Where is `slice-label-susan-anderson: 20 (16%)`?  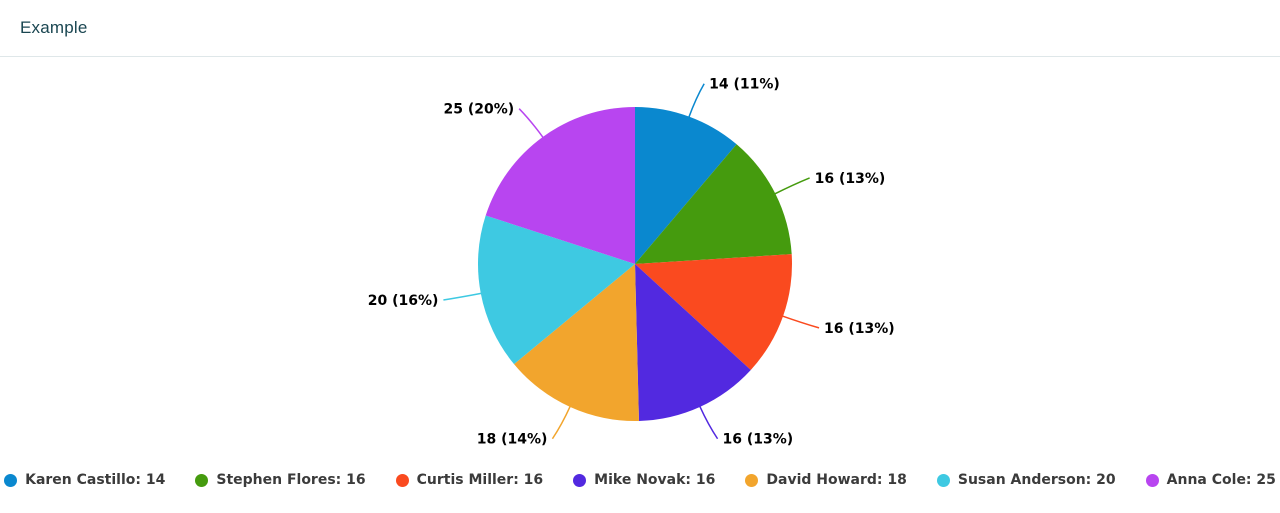 slice-label-susan-anderson: 20 (16%) is located at coordinates (403, 301).